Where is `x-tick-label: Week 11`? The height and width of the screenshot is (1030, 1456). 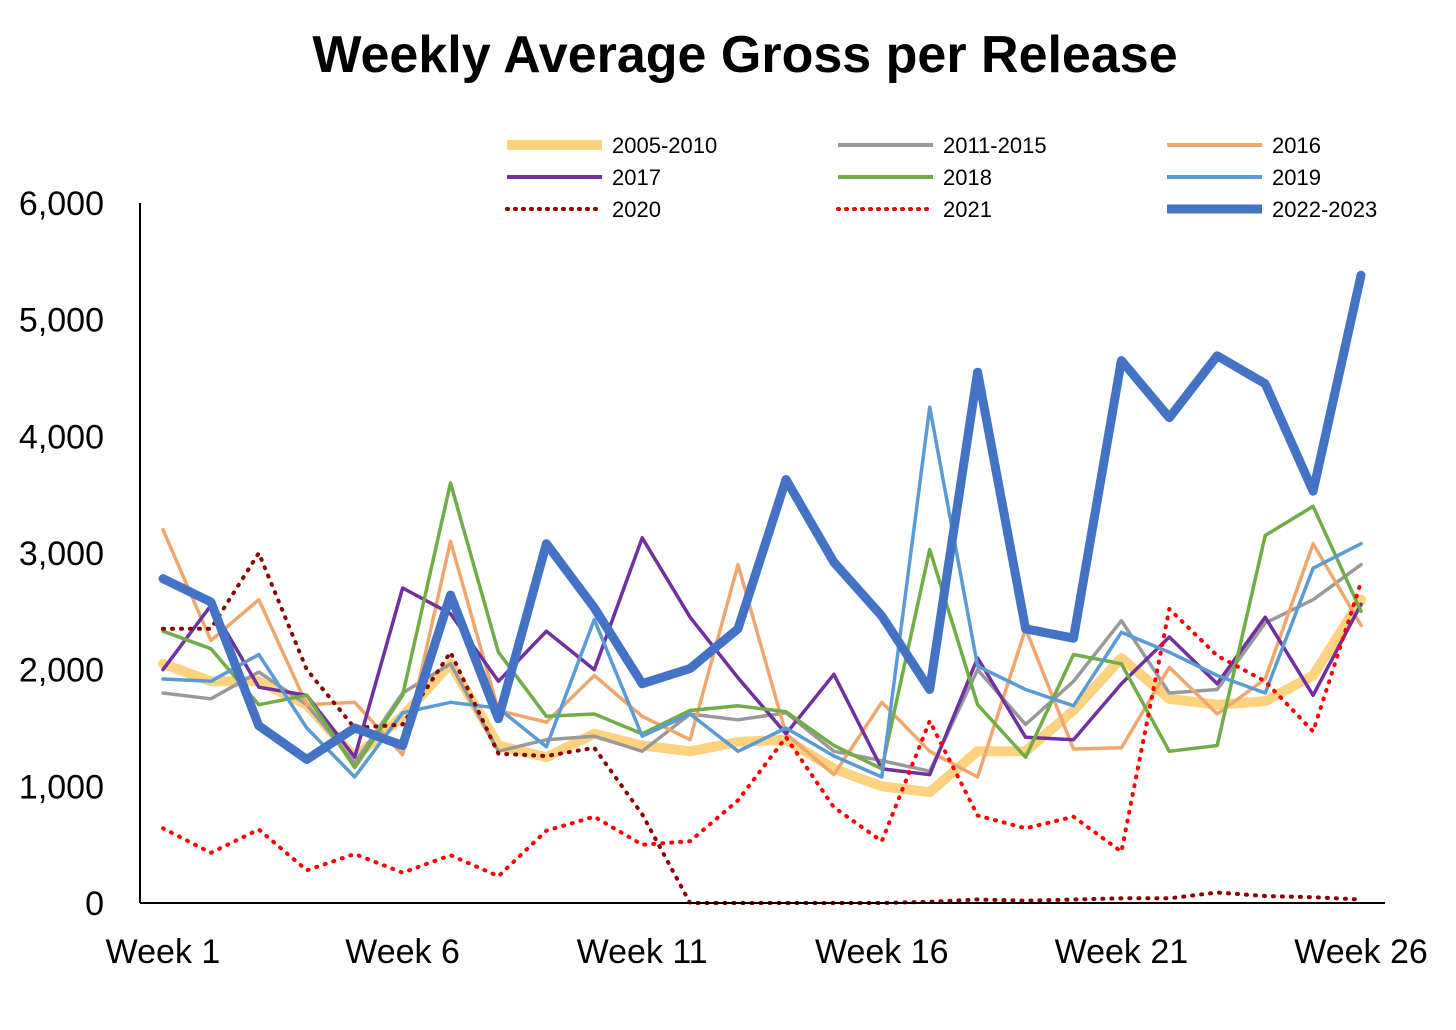 x-tick-label: Week 11 is located at coordinates (642, 952).